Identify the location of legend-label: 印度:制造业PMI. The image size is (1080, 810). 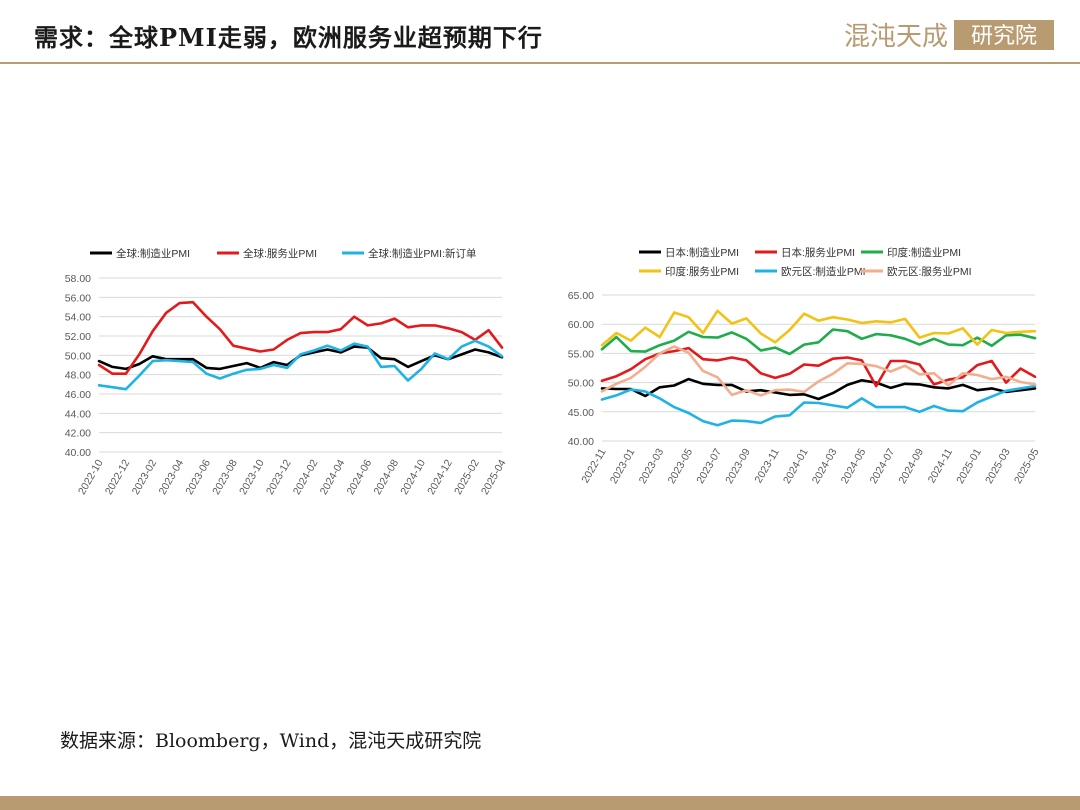
(924, 252).